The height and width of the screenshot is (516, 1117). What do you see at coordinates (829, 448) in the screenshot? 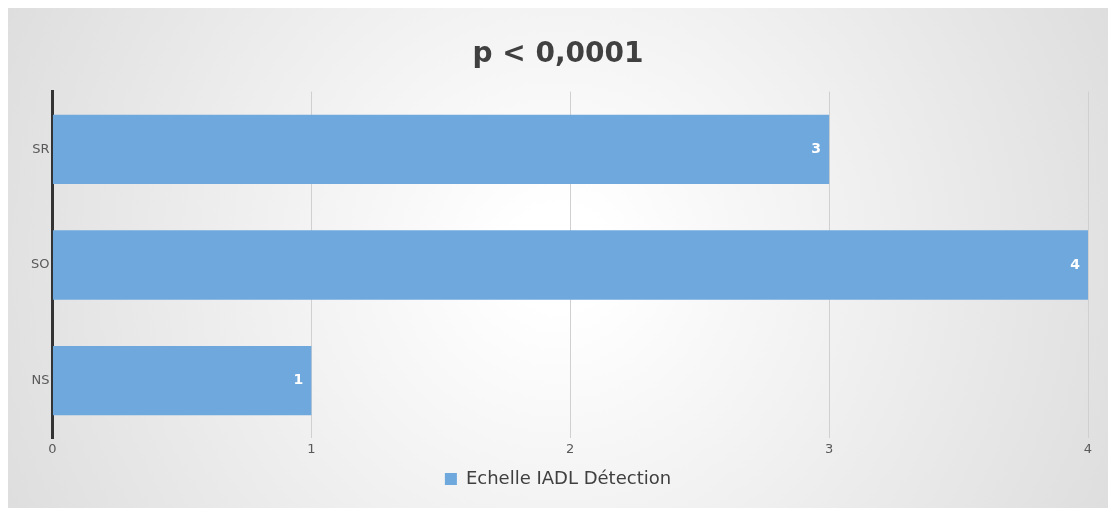
I see `x-tick-label: 3` at bounding box center [829, 448].